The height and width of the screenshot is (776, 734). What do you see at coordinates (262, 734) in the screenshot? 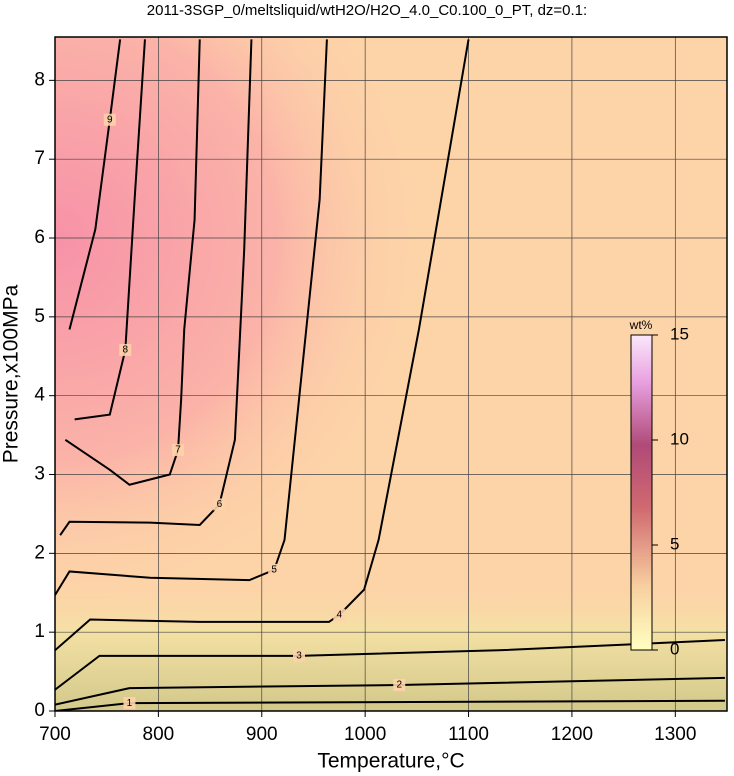
I see `x-tick-label: 900` at bounding box center [262, 734].